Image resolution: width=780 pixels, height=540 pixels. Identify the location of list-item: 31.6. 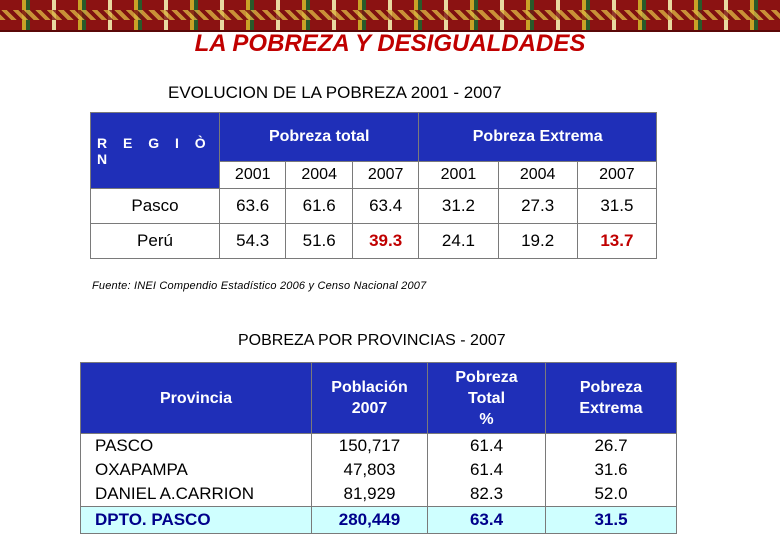
(611, 469).